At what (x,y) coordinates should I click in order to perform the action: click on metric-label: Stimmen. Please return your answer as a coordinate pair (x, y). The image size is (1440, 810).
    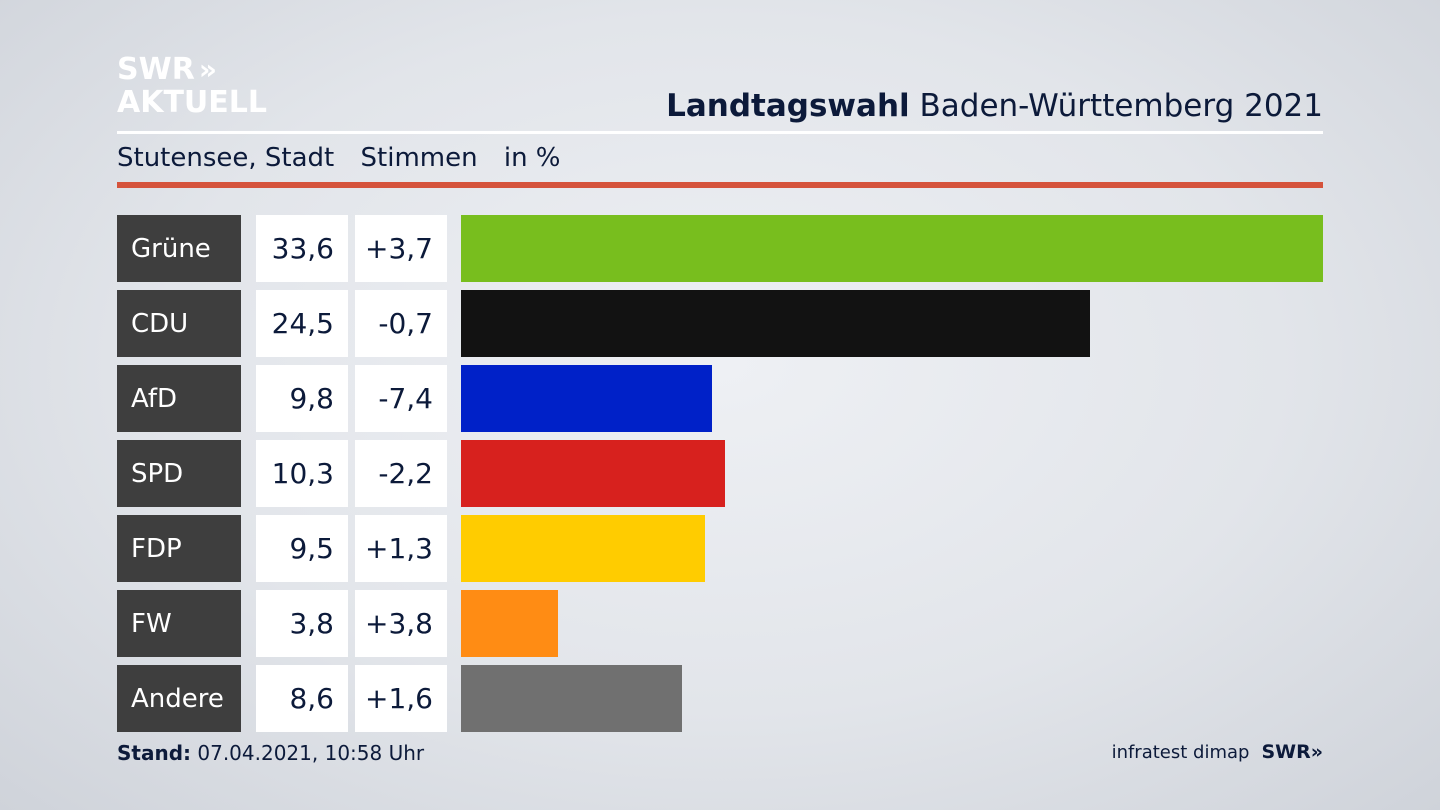
    Looking at the image, I should click on (419, 158).